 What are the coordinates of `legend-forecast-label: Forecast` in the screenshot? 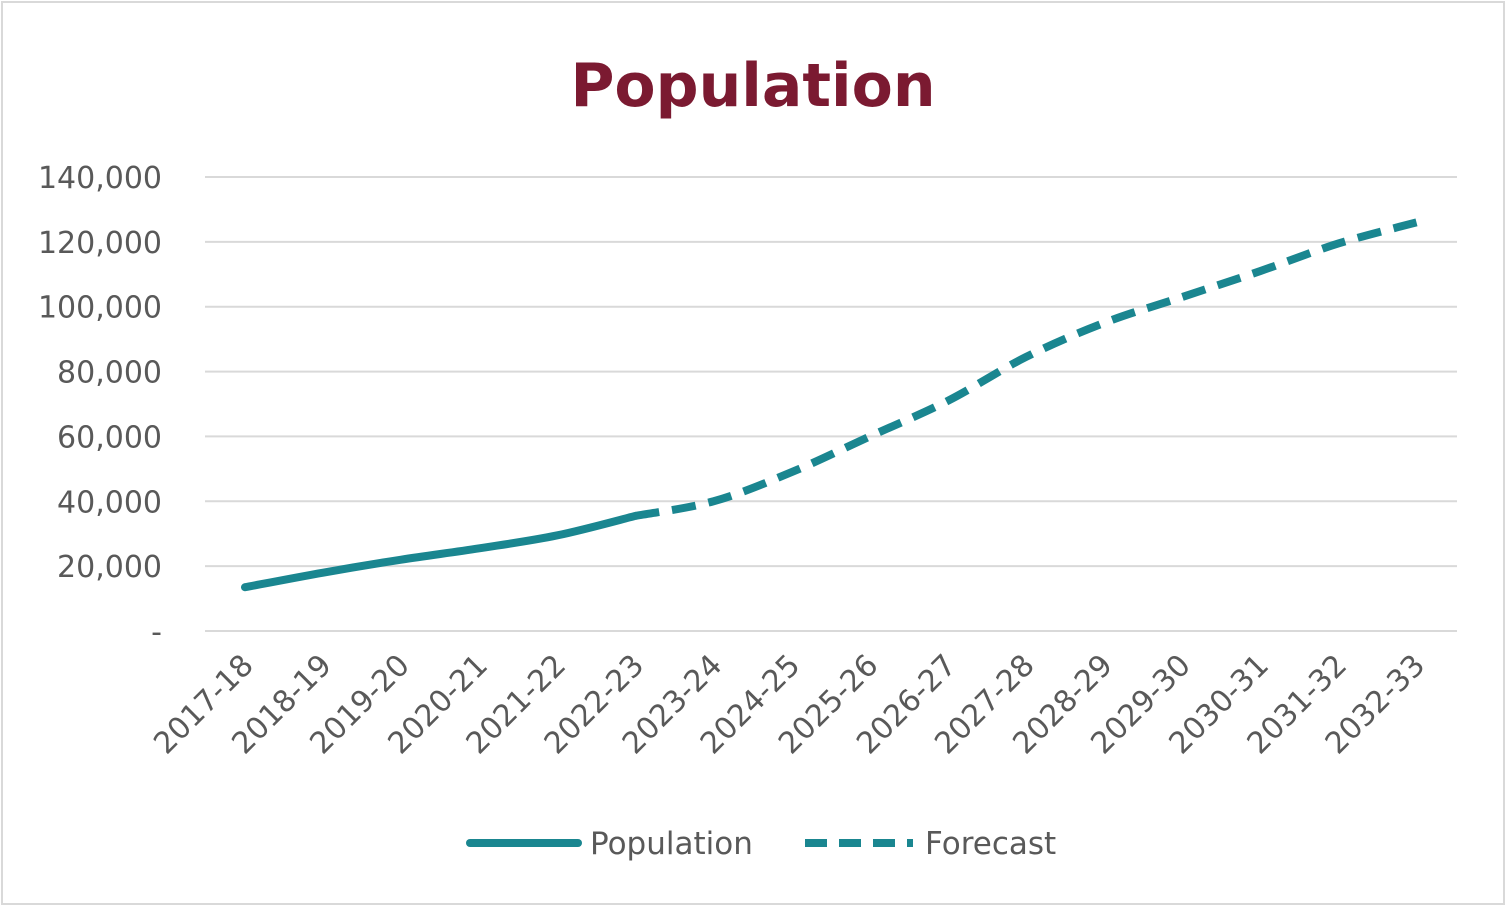 It's located at (990, 844).